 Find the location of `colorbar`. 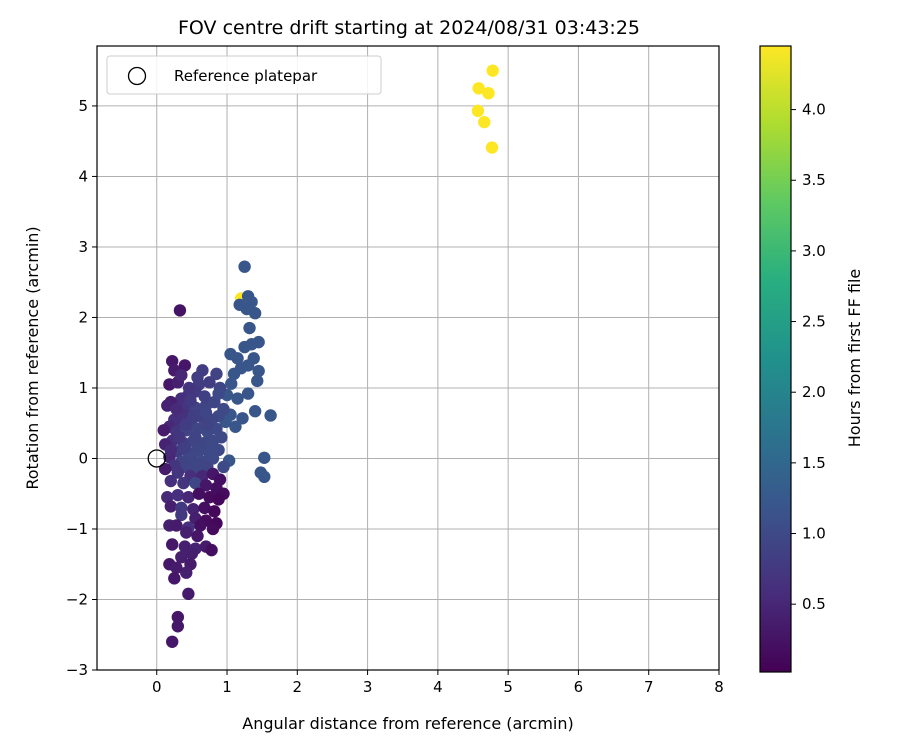

colorbar is located at coordinates (775, 359).